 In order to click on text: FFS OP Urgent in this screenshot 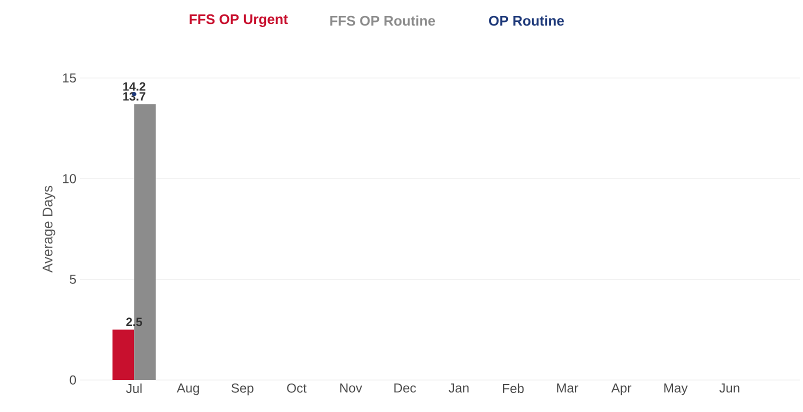, I will do `click(239, 20)`.